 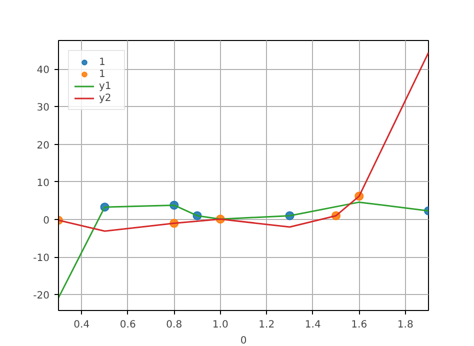 What do you see at coordinates (312, 325) in the screenshot?
I see `x-tick-label: 1.4` at bounding box center [312, 325].